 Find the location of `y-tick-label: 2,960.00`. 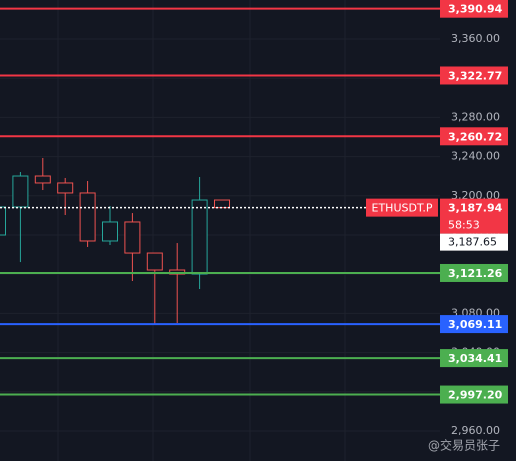

y-tick-label: 2,960.00 is located at coordinates (475, 430).